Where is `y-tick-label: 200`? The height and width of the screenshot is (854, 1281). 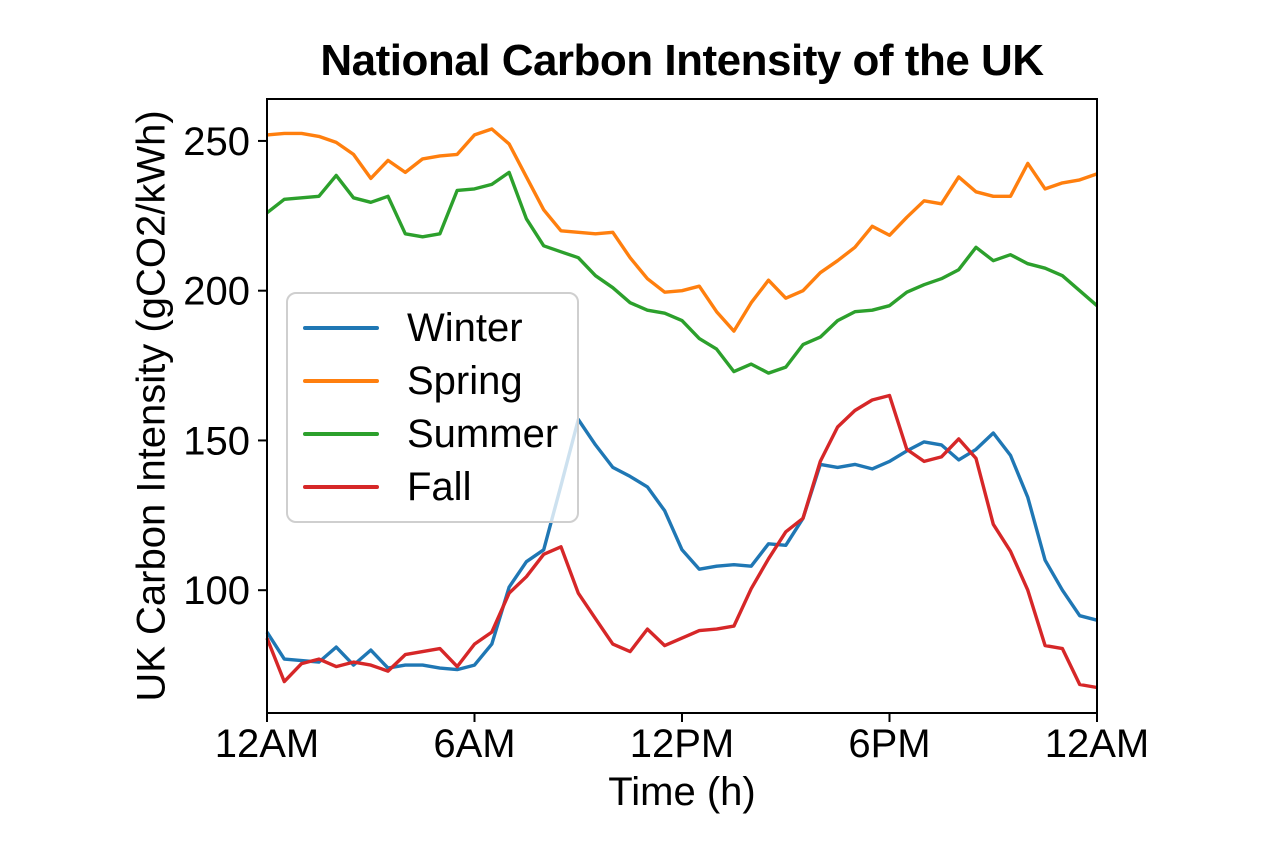
y-tick-label: 200 is located at coordinates (216, 292).